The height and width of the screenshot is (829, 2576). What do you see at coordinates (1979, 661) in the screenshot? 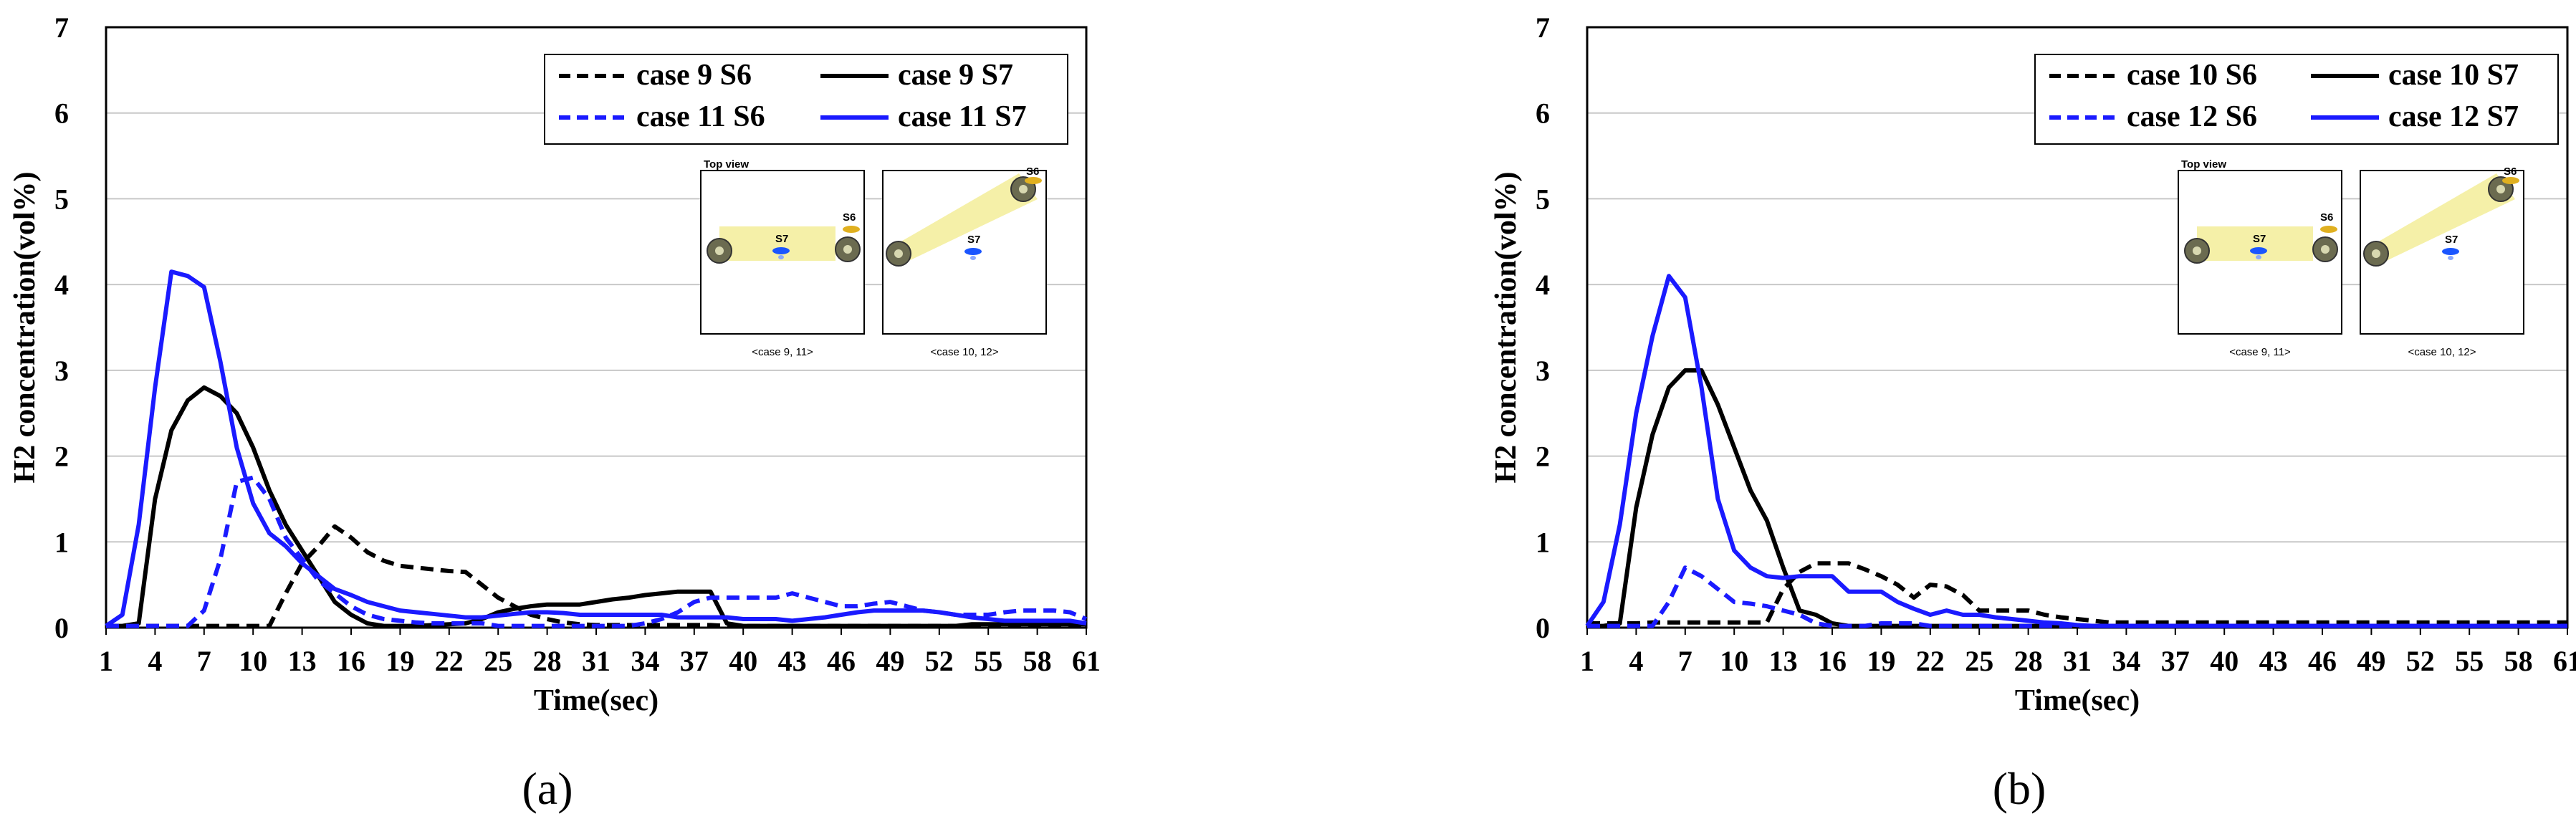
I see `x-tick-label: 25` at bounding box center [1979, 661].